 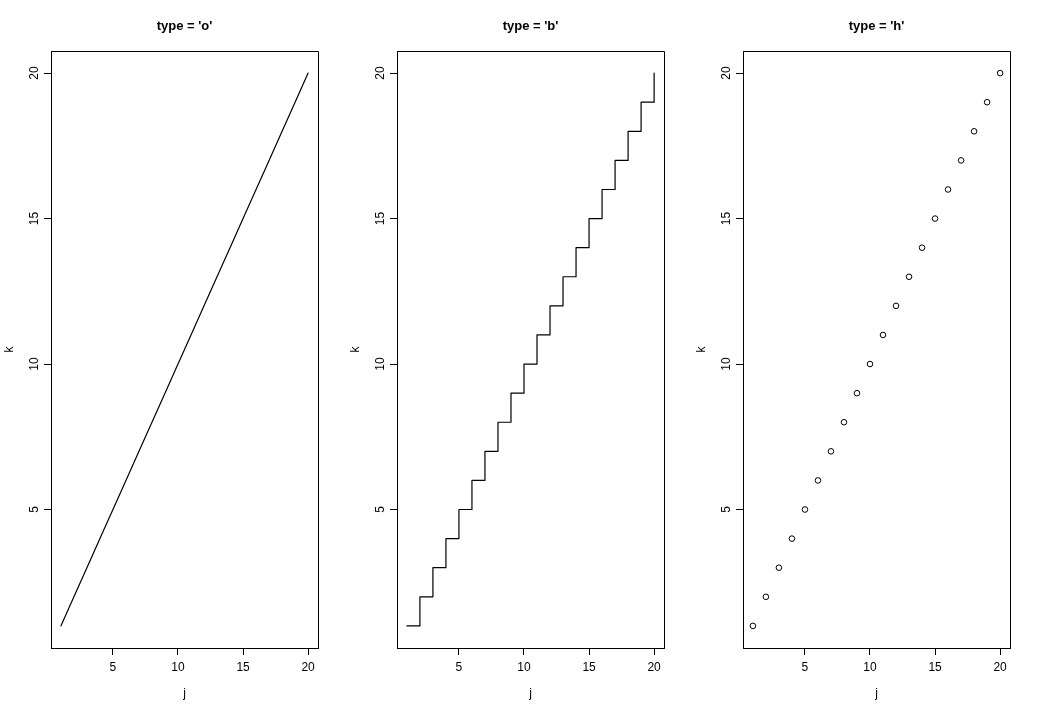 I want to click on chart-title: type = 'b', so click(x=530, y=25).